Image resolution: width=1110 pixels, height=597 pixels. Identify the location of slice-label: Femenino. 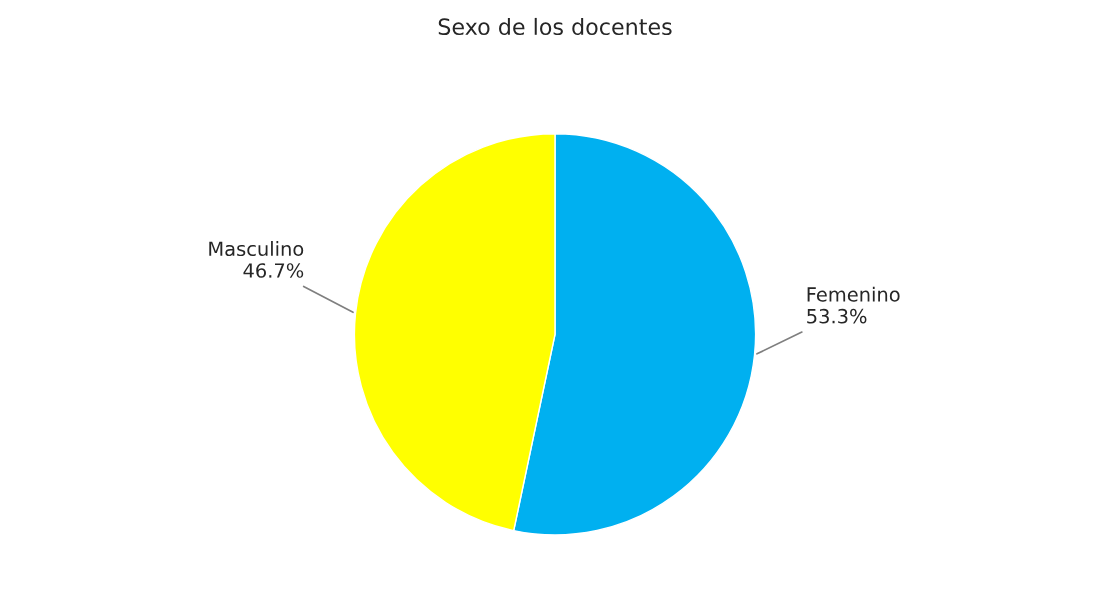
(853, 294).